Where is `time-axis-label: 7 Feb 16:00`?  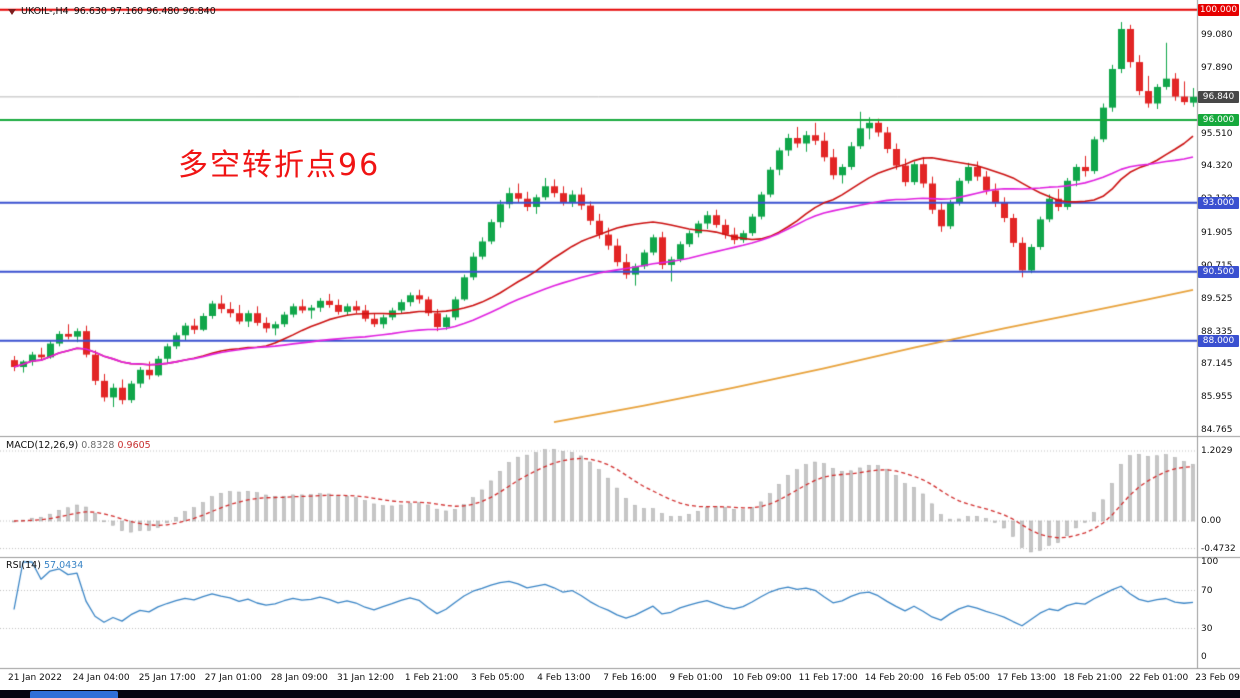 time-axis-label: 7 Feb 16:00 is located at coordinates (630, 678).